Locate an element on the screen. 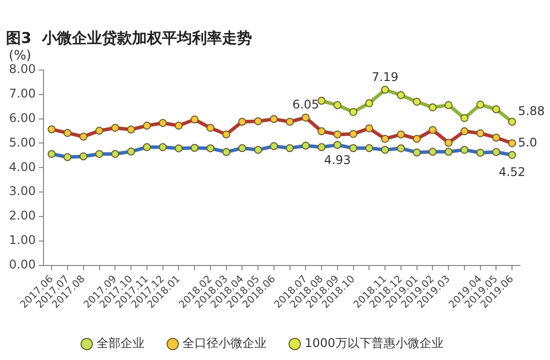  y-axis-title: (%) is located at coordinates (20, 56).